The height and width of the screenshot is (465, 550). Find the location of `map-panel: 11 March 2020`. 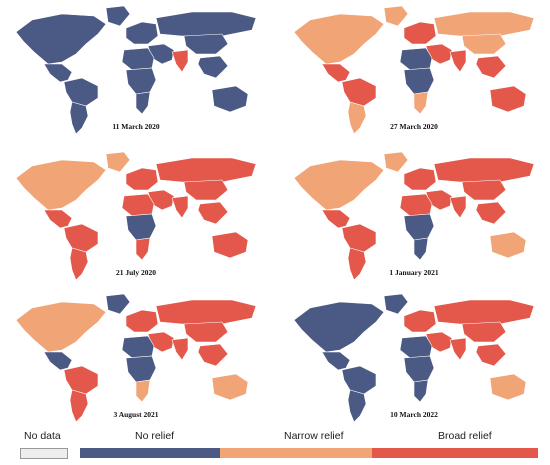

map-panel: 11 March 2020 is located at coordinates (136, 72).